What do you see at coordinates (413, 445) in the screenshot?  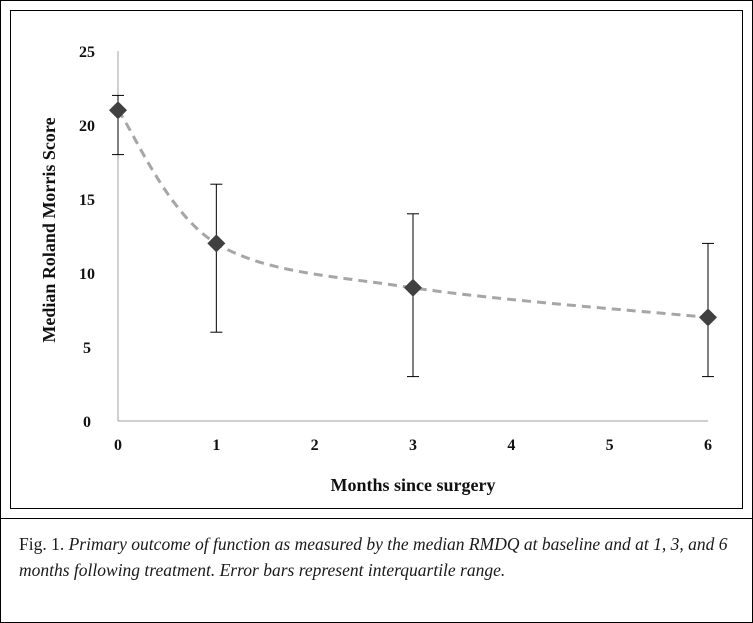 I see `x-tick-label: 3` at bounding box center [413, 445].